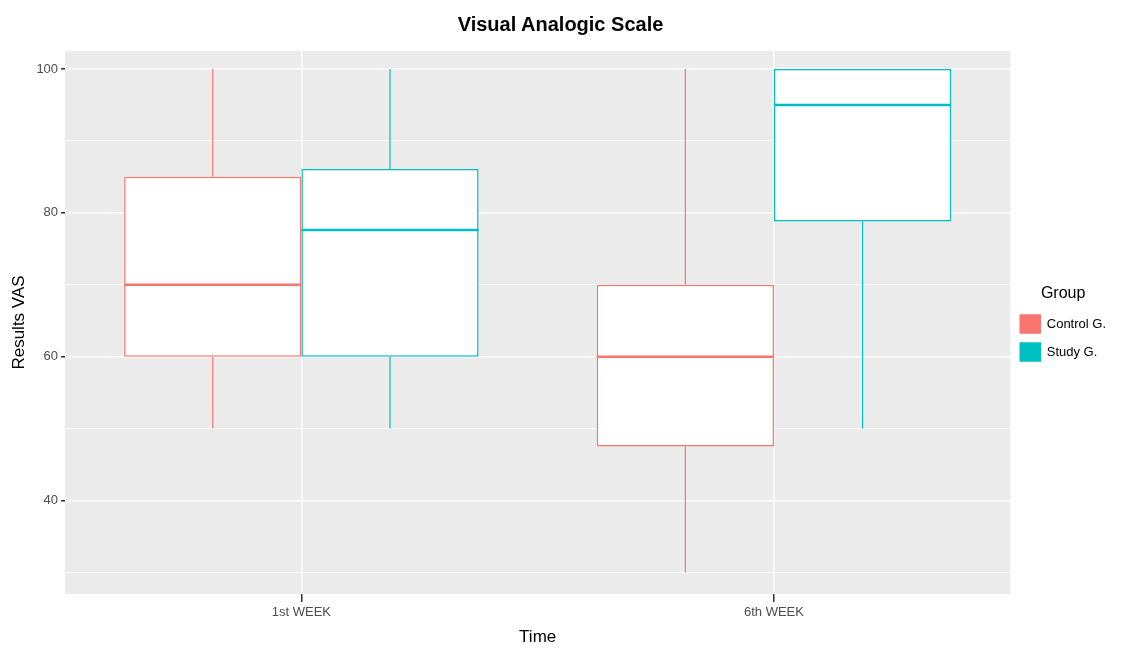 The height and width of the screenshot is (657, 1126). Describe the element at coordinates (47, 68) in the screenshot. I see `y-tick-label: 100` at that location.